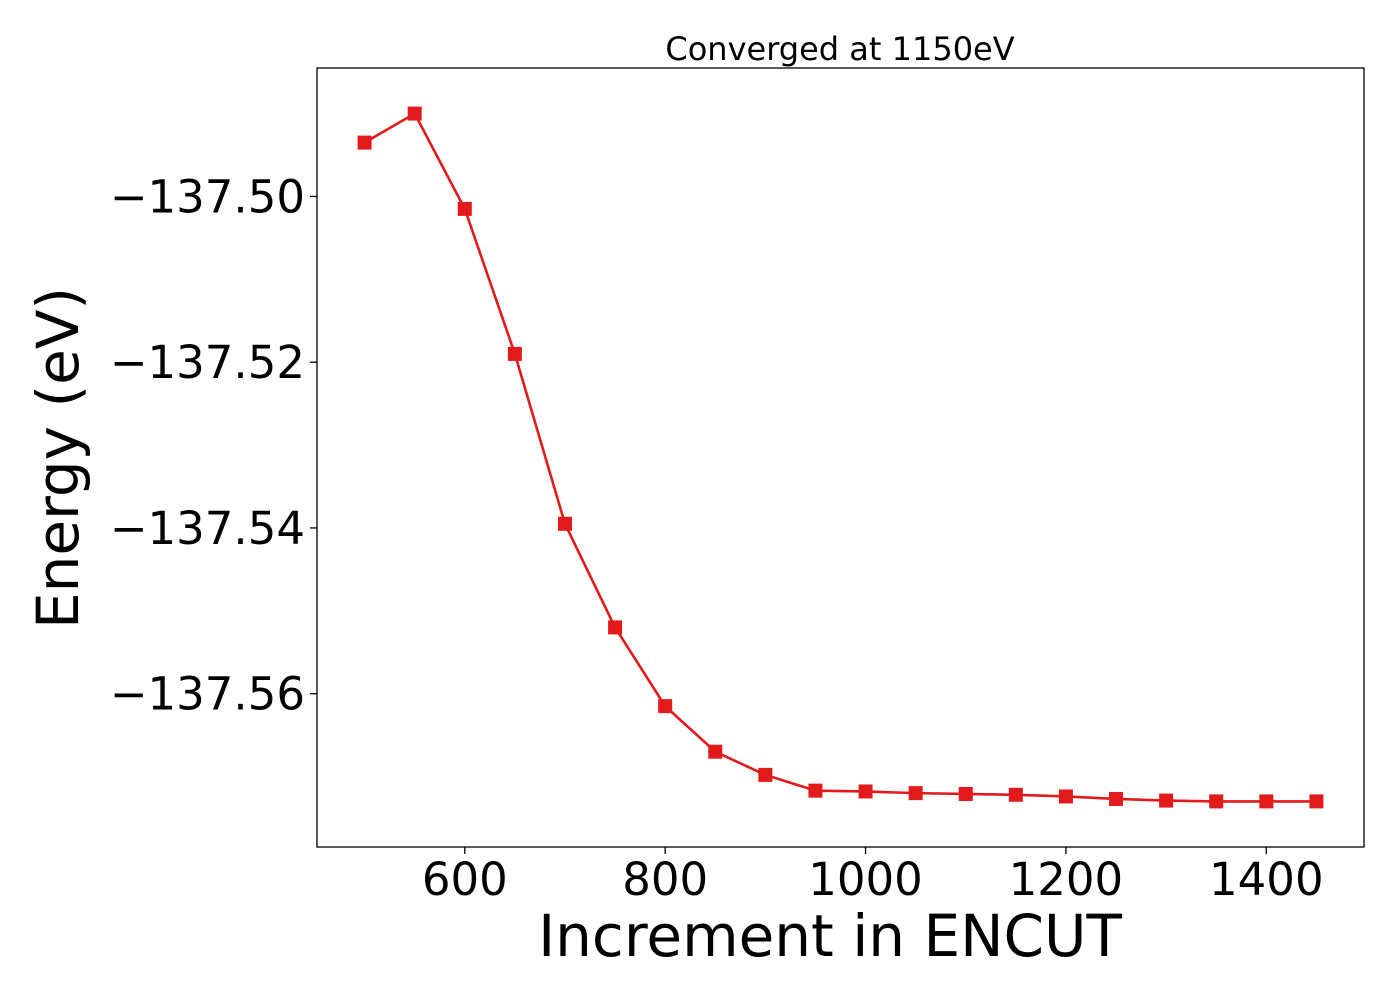 The image size is (1400, 1000). What do you see at coordinates (207, 694) in the screenshot?
I see `y-tick-label: −137.56` at bounding box center [207, 694].